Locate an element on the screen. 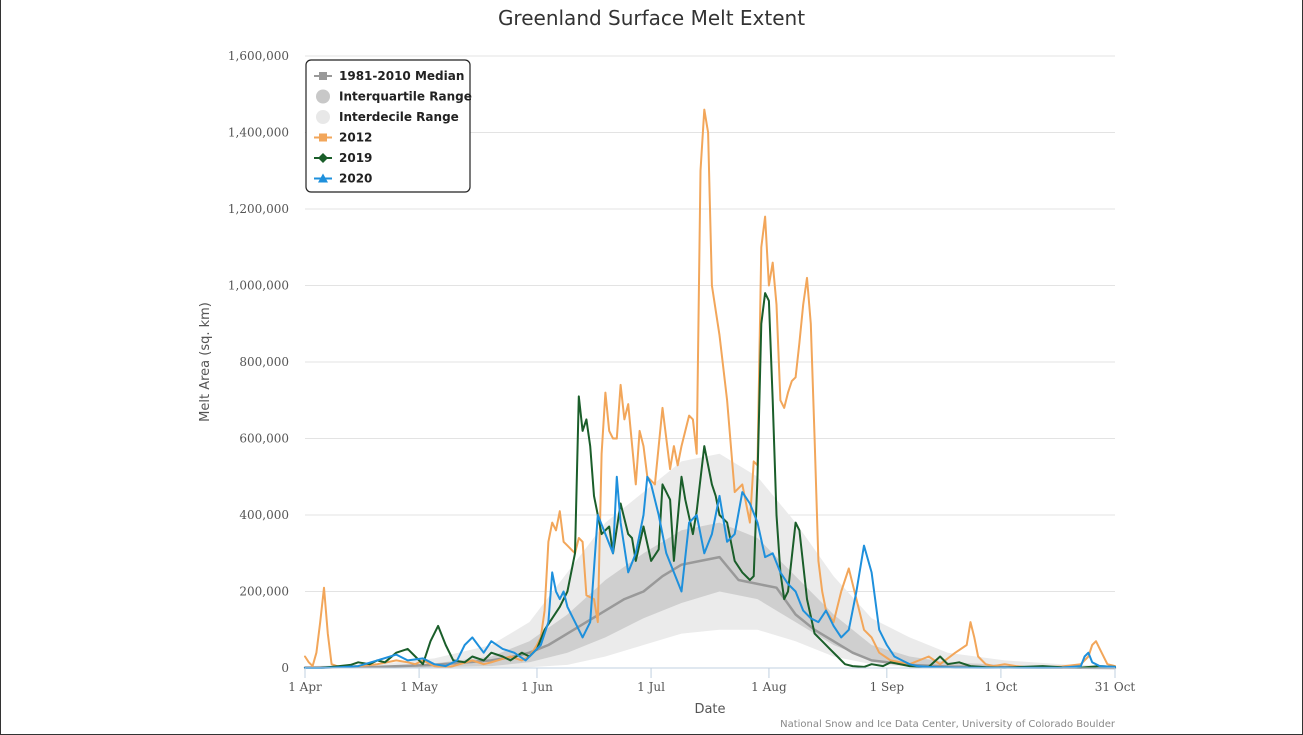 The width and height of the screenshot is (1303, 735). interquartile-band is located at coordinates (710, 595).